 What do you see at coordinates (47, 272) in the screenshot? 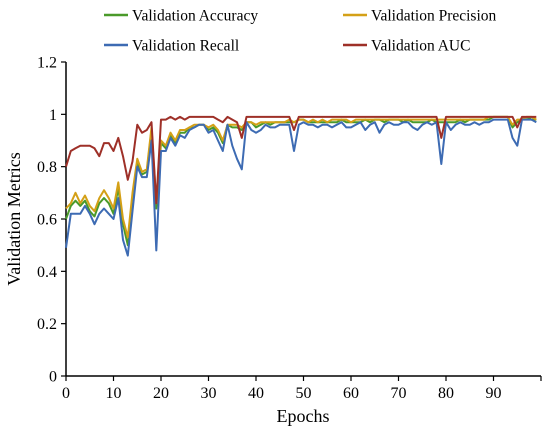
I see `y-tick-label: 0.4` at bounding box center [47, 272].